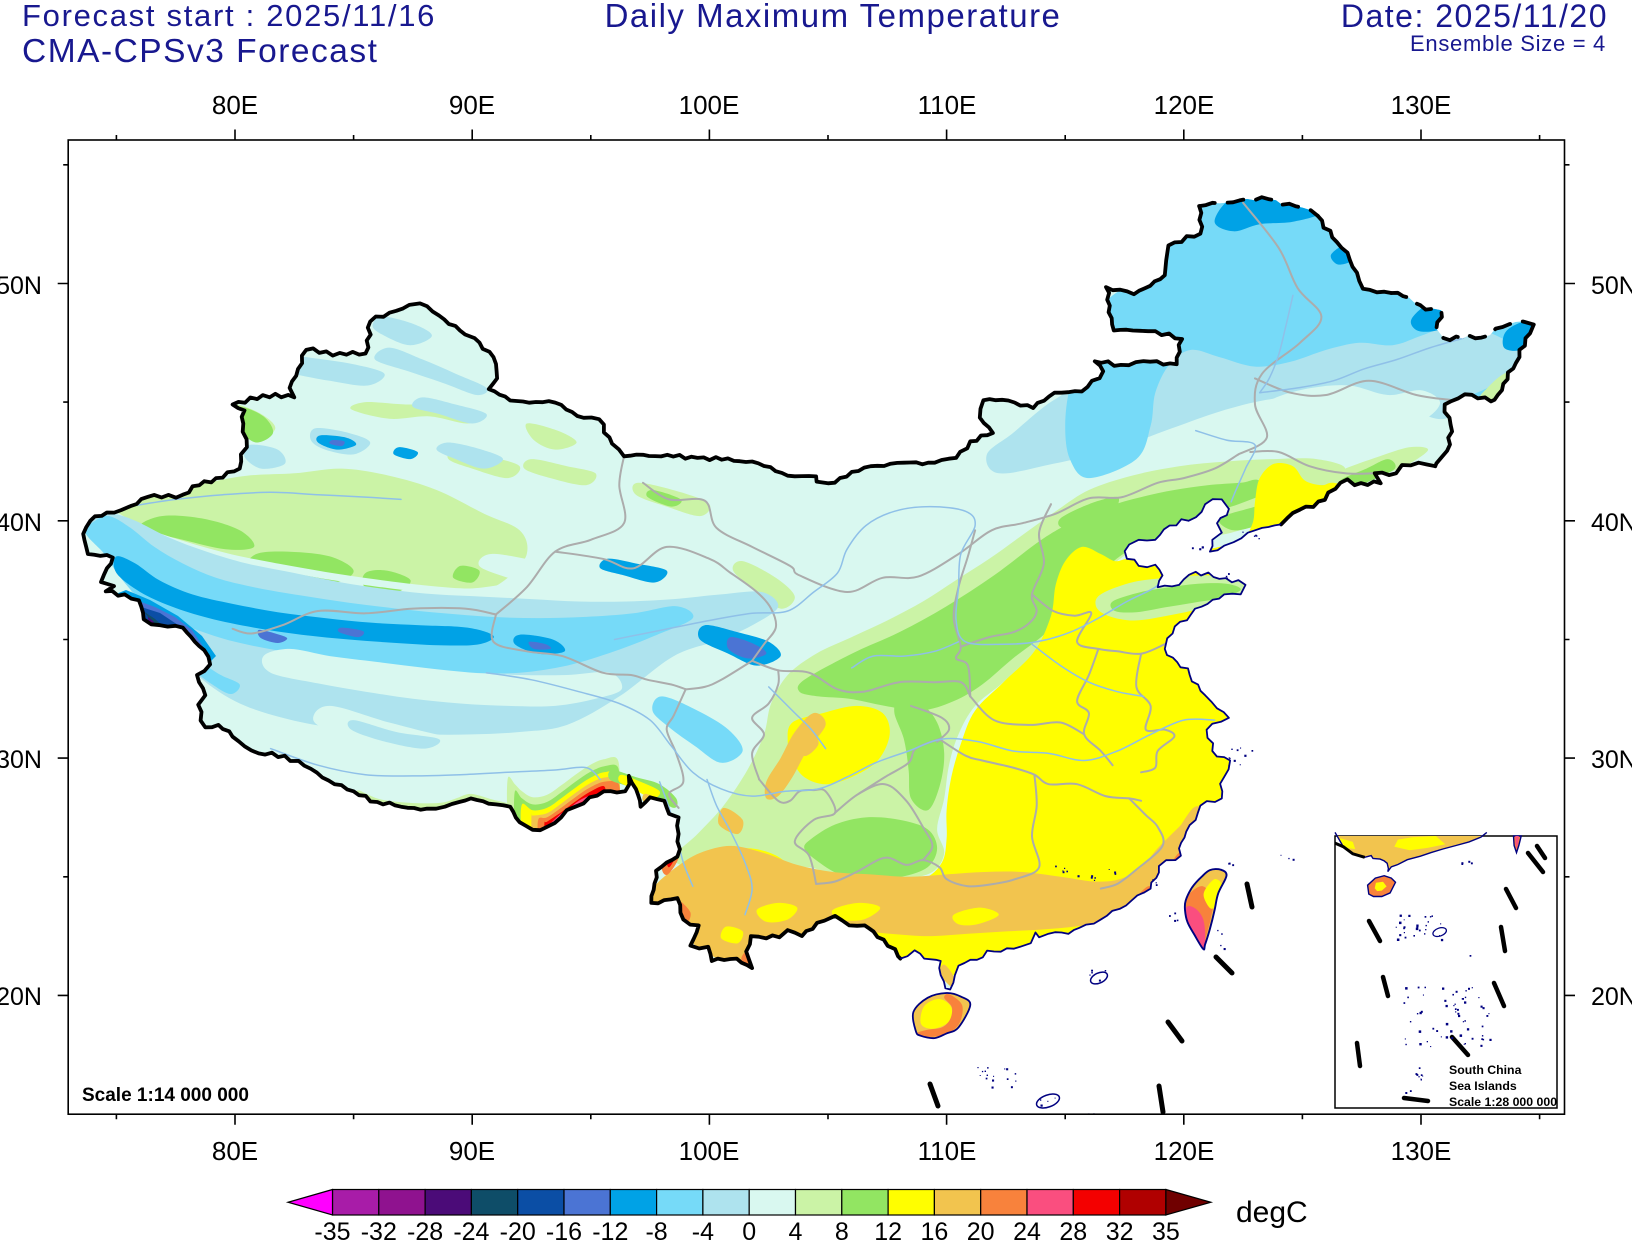 The image size is (1632, 1241). Describe the element at coordinates (842, 1229) in the screenshot. I see `svg-text: 8` at that location.